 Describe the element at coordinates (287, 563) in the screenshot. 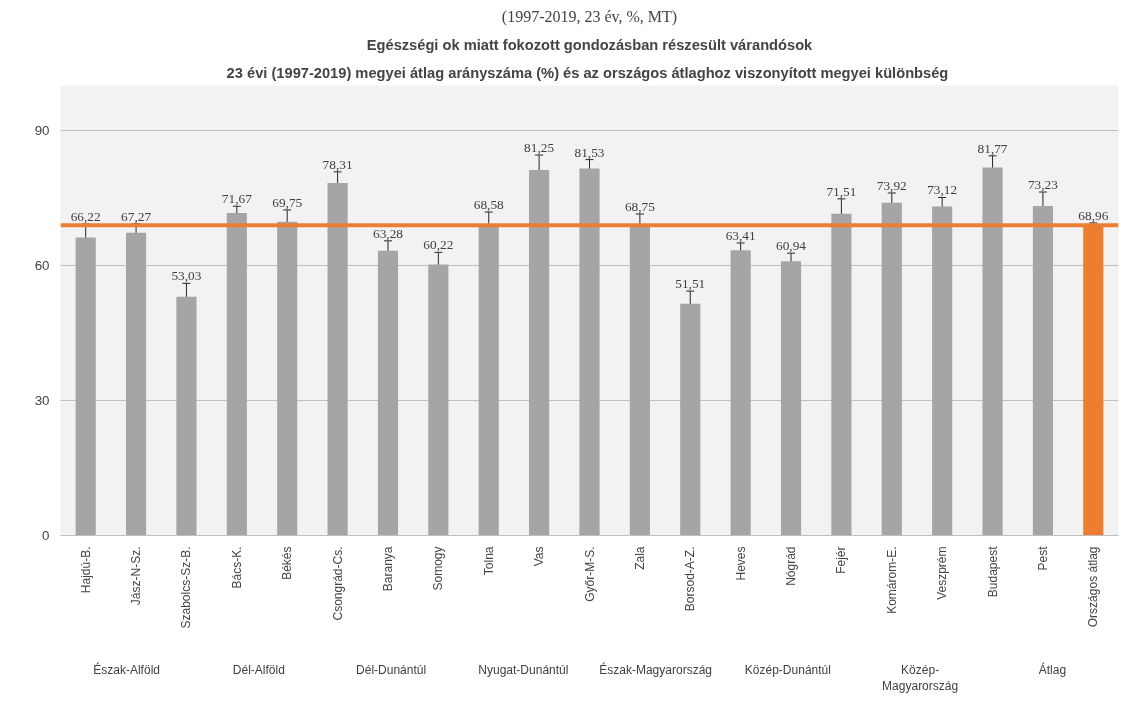

I see `x-tick-label: Békés` at that location.